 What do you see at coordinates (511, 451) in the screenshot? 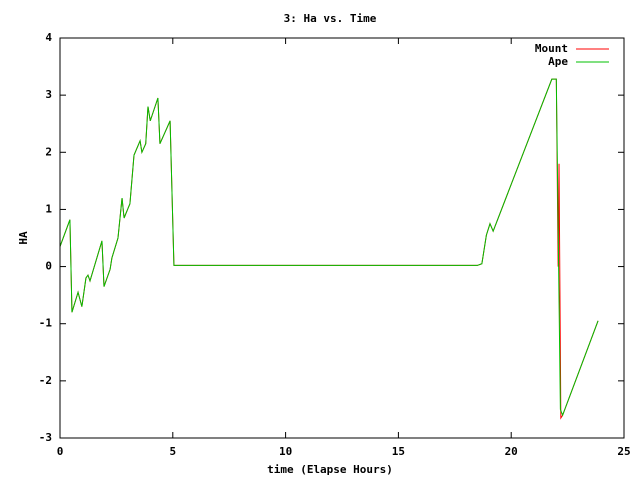
I see `x-tick-label: 20` at bounding box center [511, 451].